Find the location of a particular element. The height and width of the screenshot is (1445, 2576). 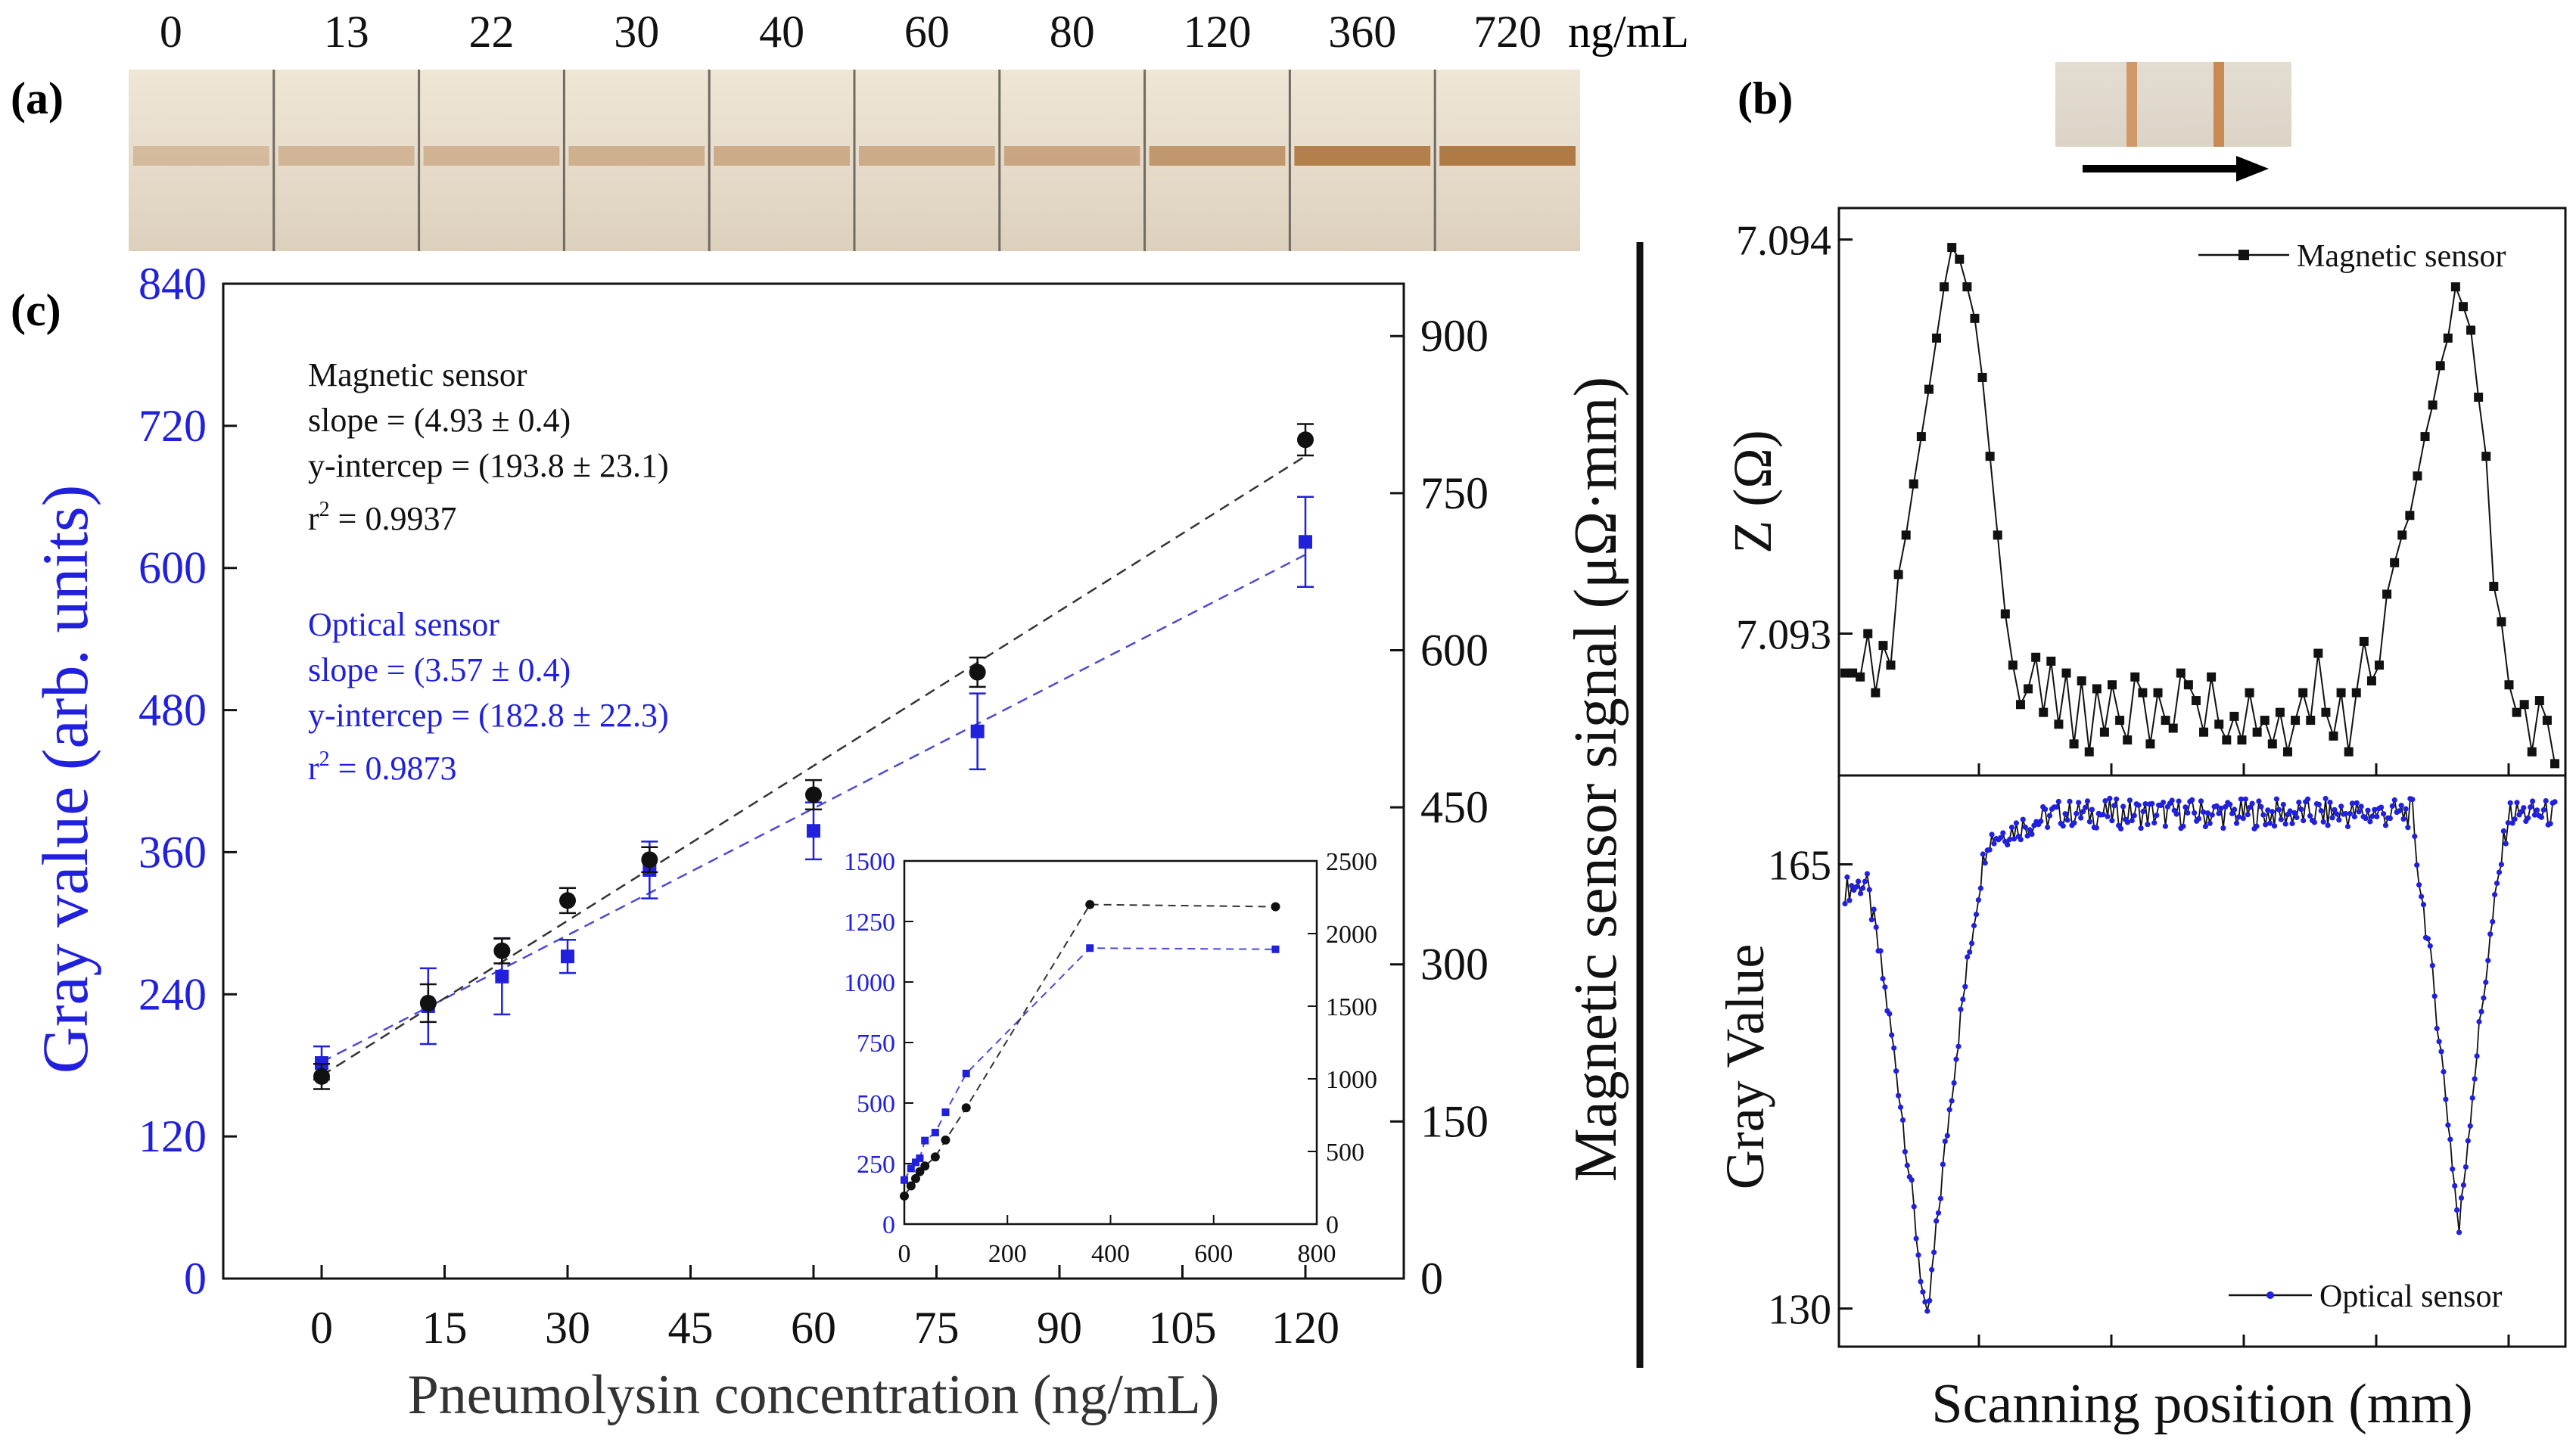

scan-direction-arrow is located at coordinates (2176, 169).